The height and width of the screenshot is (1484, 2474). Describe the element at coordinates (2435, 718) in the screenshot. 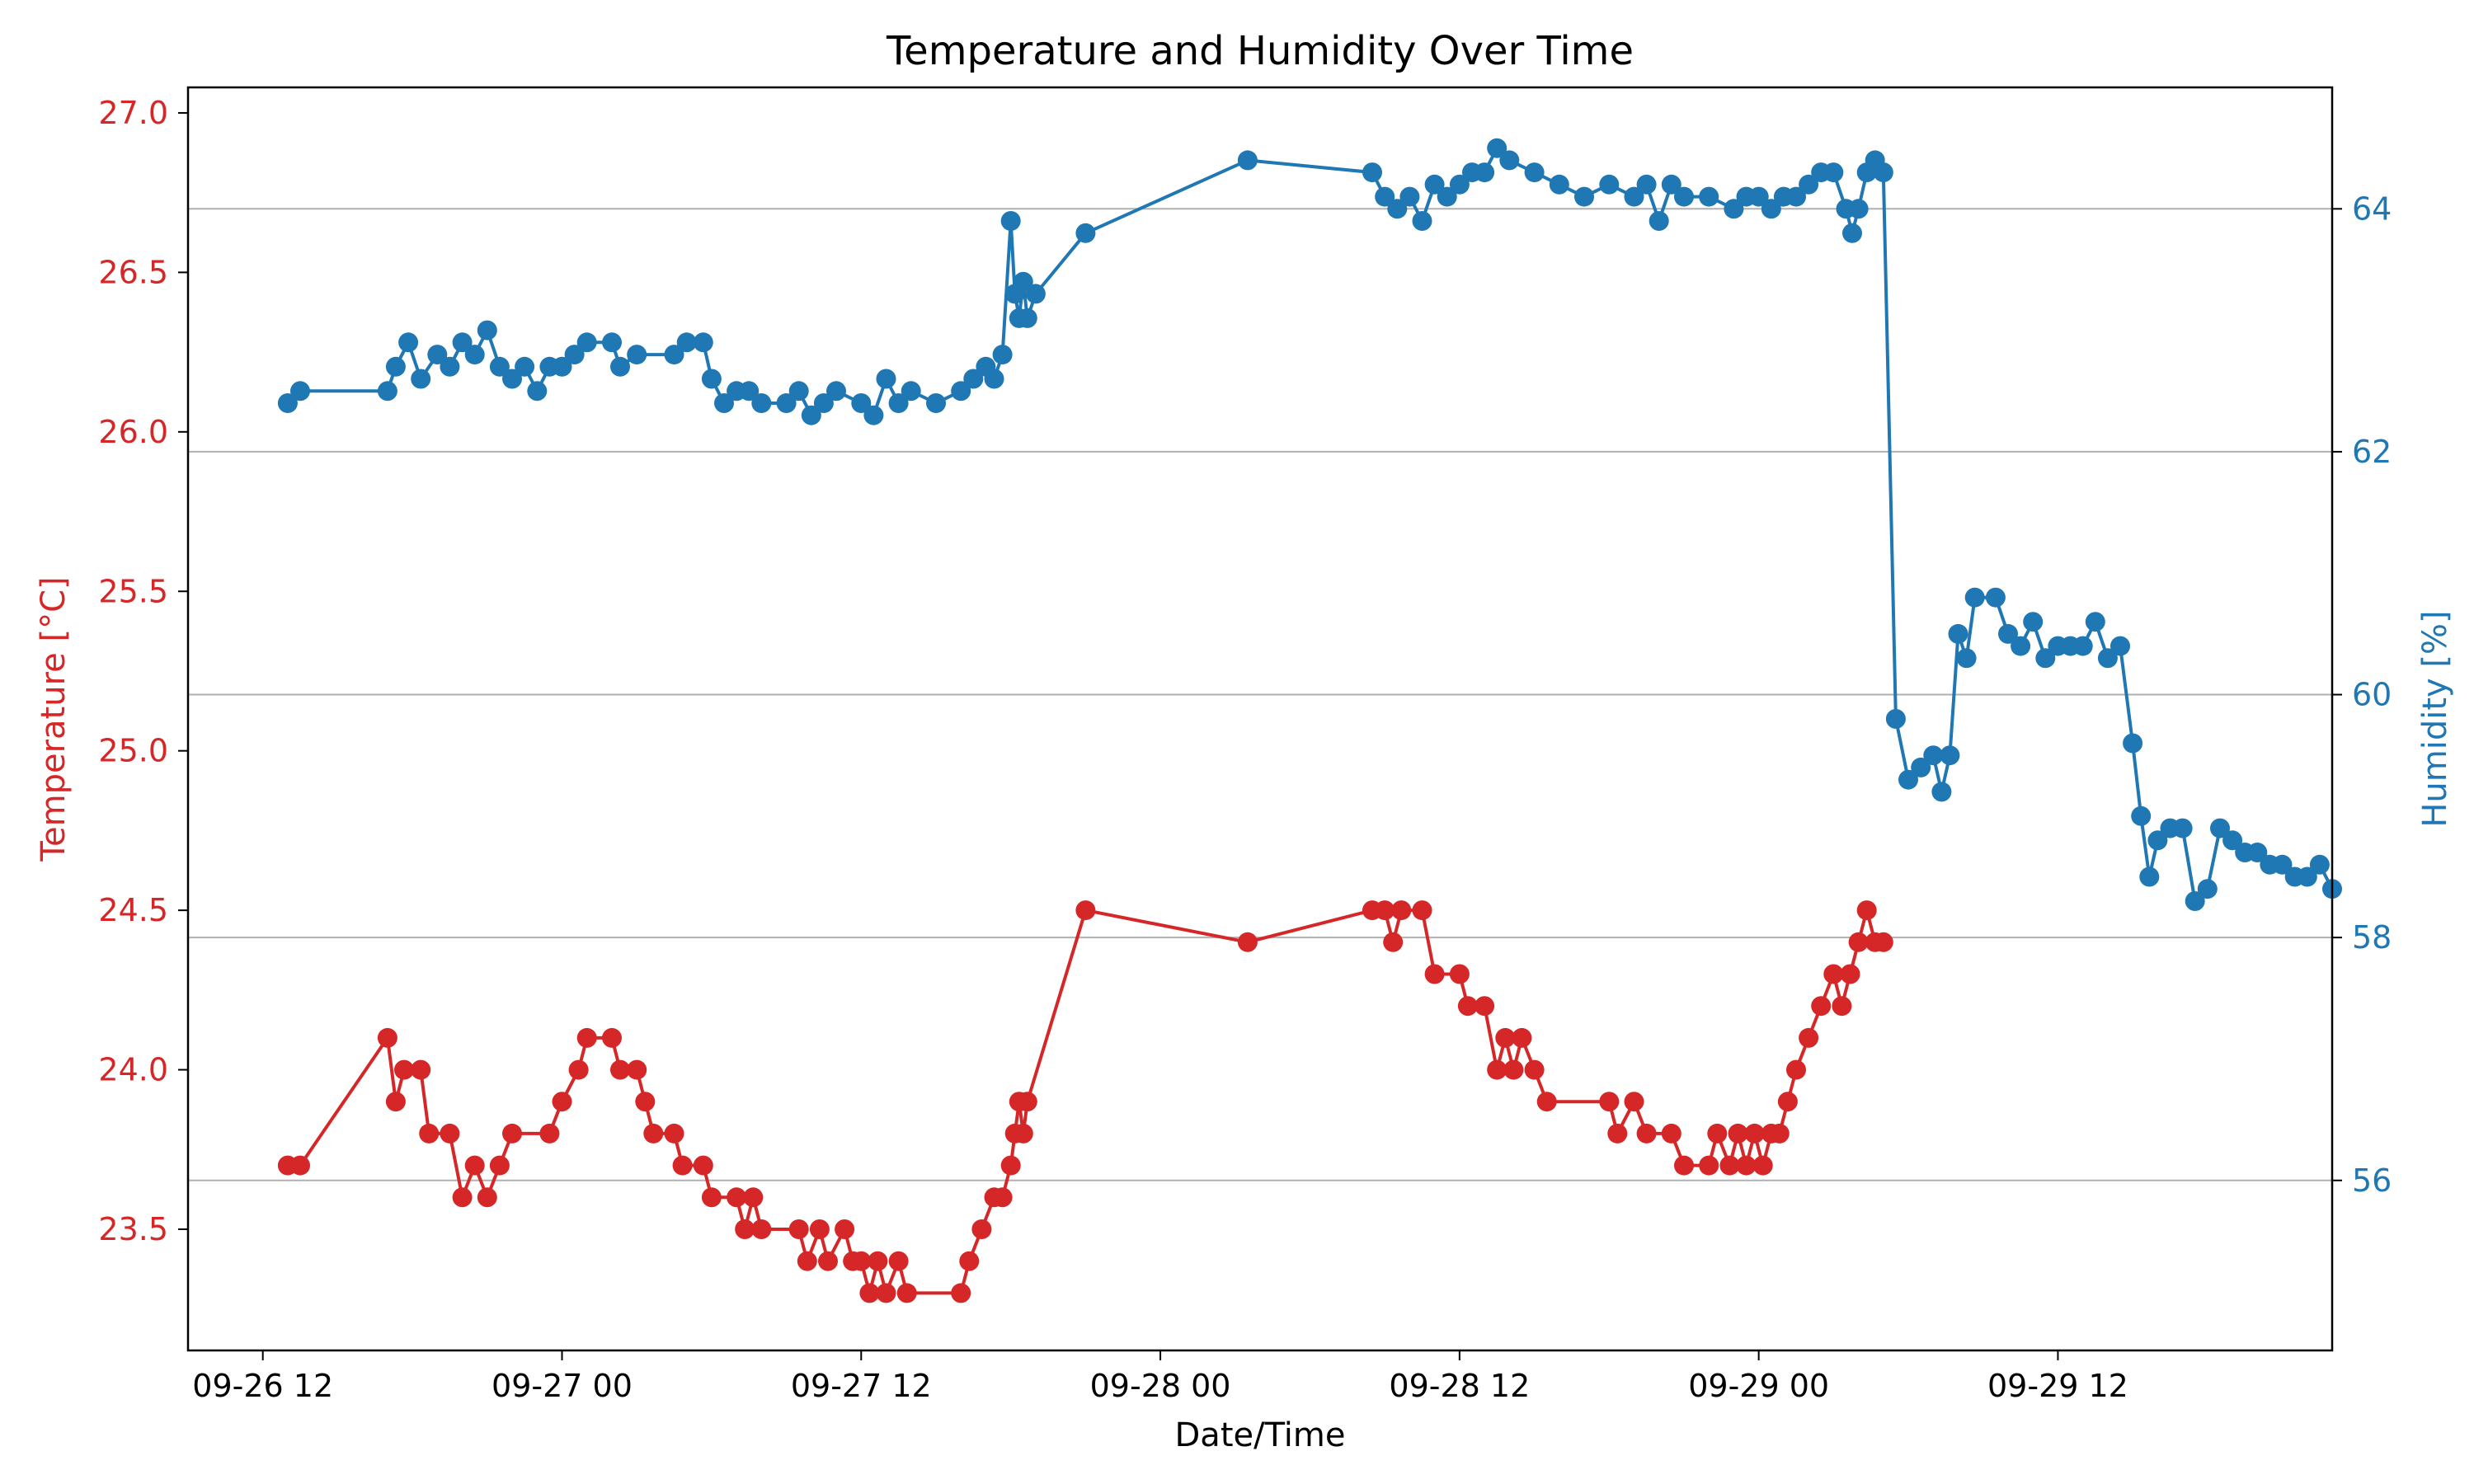

I see `y-right-axis-label: Humidity [%]` at that location.